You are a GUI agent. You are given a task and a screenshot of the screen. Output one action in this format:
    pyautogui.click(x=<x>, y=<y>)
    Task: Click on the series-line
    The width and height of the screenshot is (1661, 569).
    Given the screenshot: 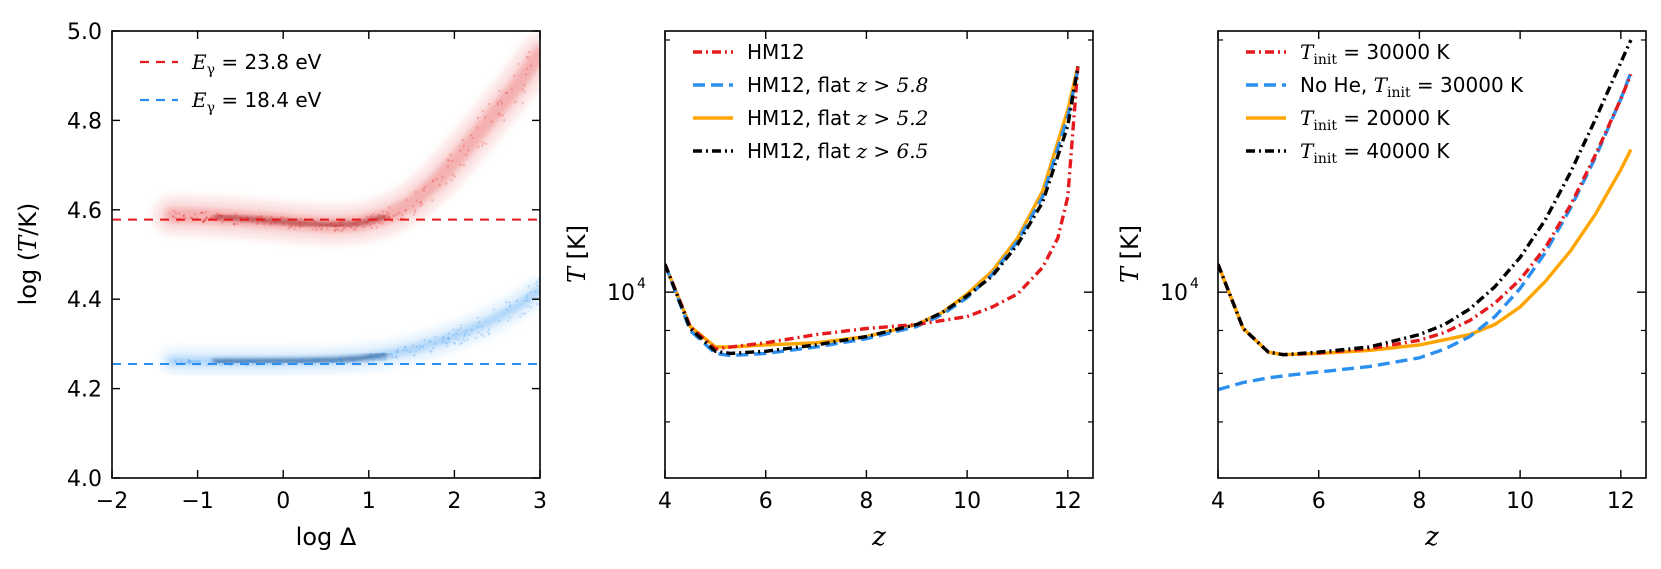 What is the action you would take?
    pyautogui.click(x=1425, y=231)
    